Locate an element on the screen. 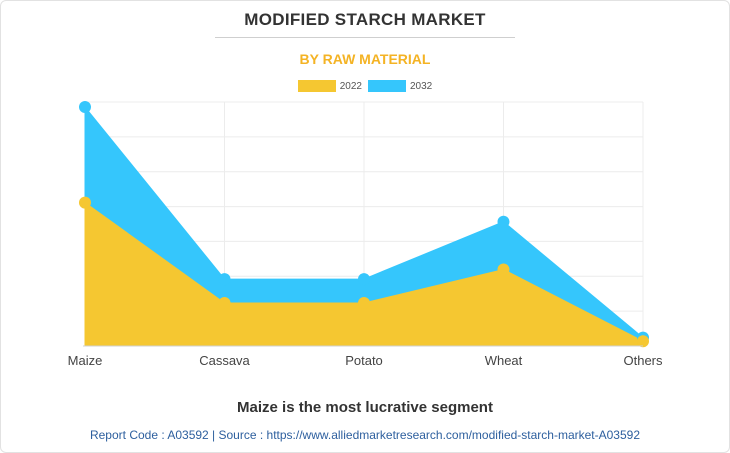 The image size is (730, 453). chart-legend: 2022 2032 is located at coordinates (365, 86).